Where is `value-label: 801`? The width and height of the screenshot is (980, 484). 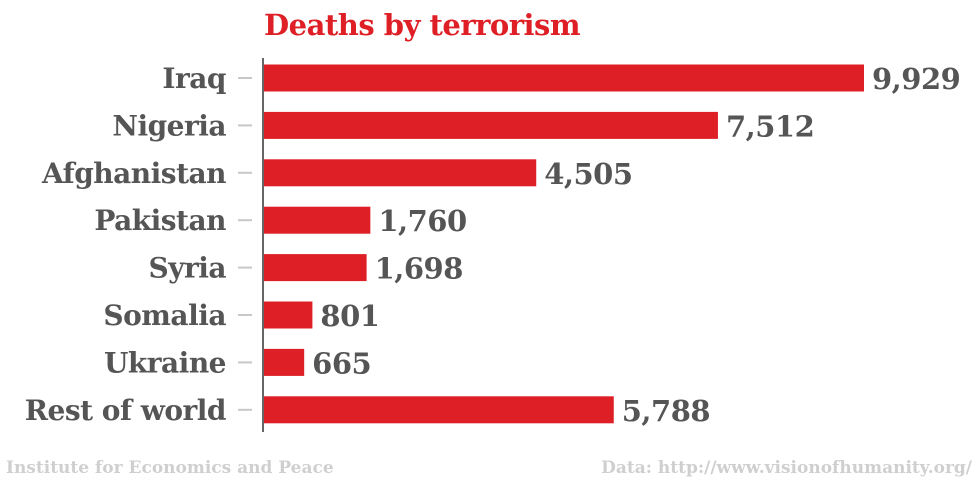 value-label: 801 is located at coordinates (349, 316).